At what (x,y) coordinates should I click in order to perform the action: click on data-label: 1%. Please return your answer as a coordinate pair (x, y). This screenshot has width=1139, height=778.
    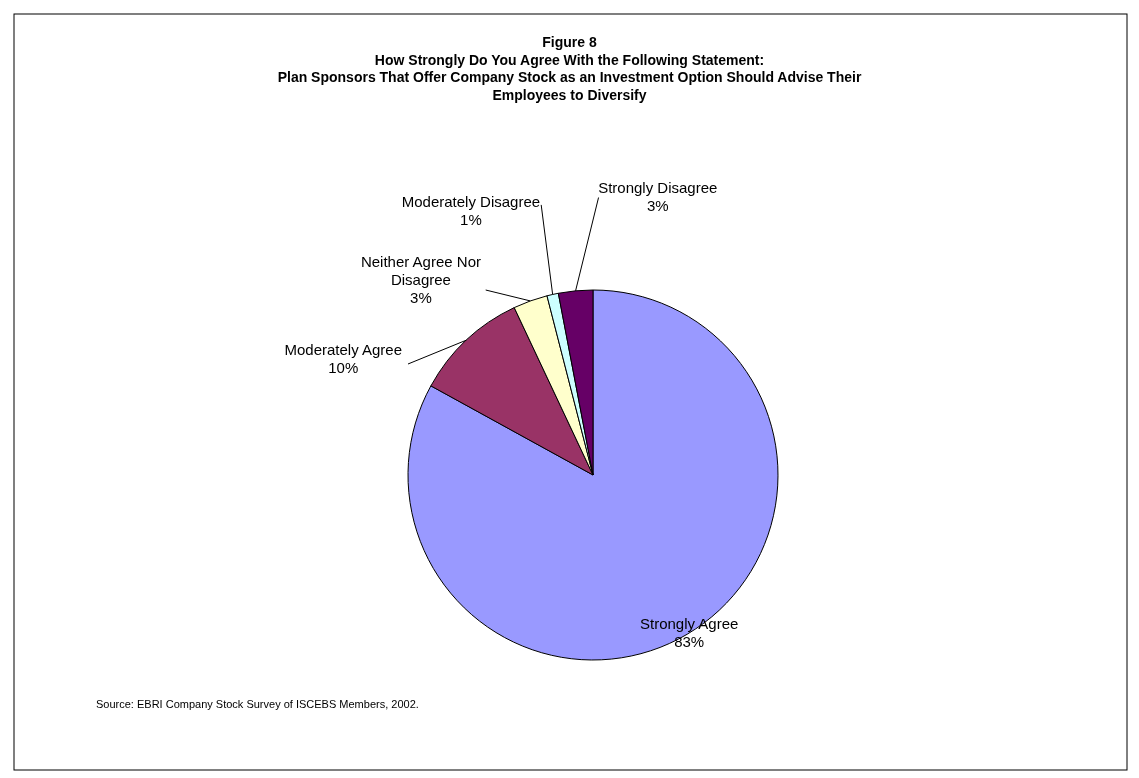
    Looking at the image, I should click on (471, 220).